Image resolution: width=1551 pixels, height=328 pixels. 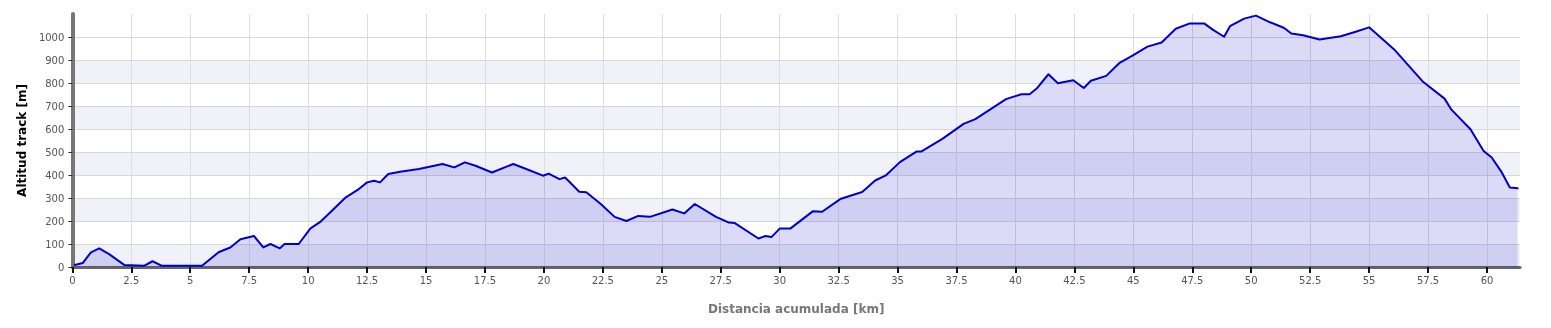 What do you see at coordinates (720, 280) in the screenshot?
I see `x-tick-label: 27.5` at bounding box center [720, 280].